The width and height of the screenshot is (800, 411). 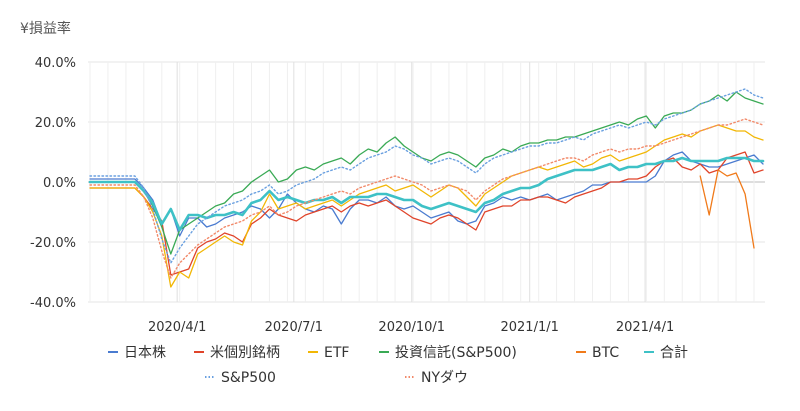 What do you see at coordinates (411, 327) in the screenshot?
I see `x-tick-label: 2020/10/1` at bounding box center [411, 327].